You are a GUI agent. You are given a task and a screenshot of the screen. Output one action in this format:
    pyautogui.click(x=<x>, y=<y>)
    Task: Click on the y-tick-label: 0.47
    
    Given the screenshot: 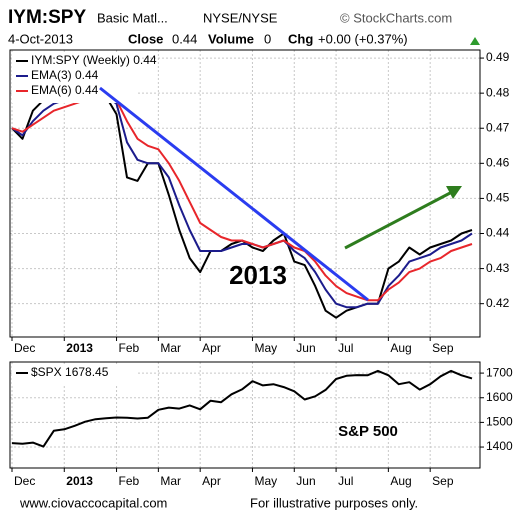 What is the action you would take?
    pyautogui.click(x=498, y=127)
    